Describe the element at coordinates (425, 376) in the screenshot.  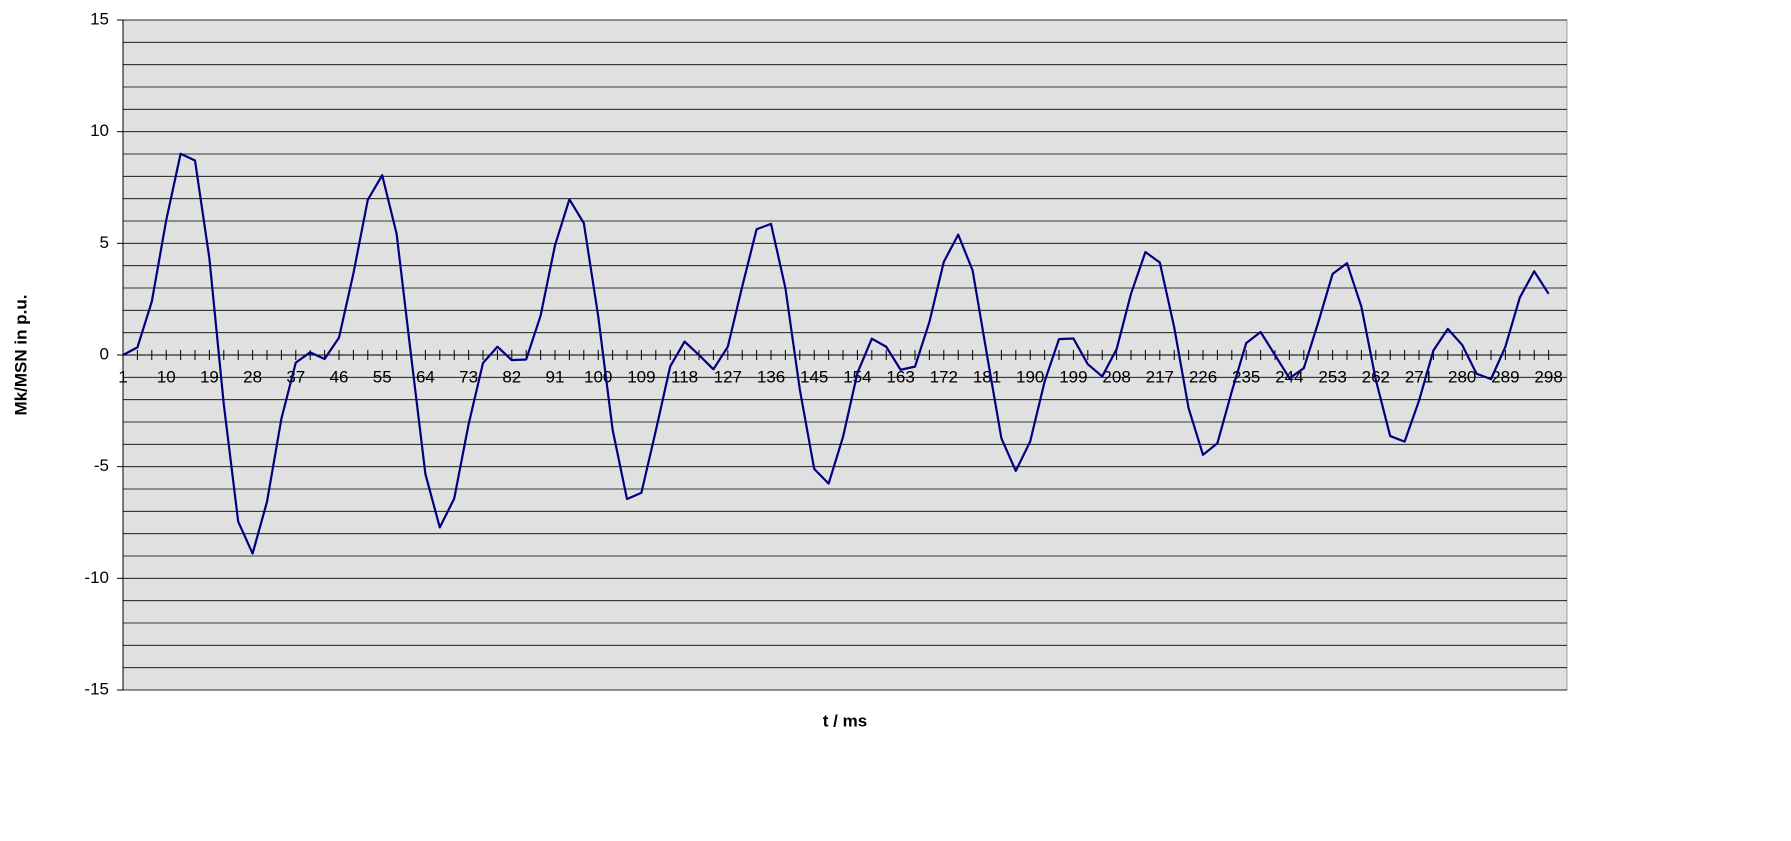
I see `x-tick-label: 64` at that location.